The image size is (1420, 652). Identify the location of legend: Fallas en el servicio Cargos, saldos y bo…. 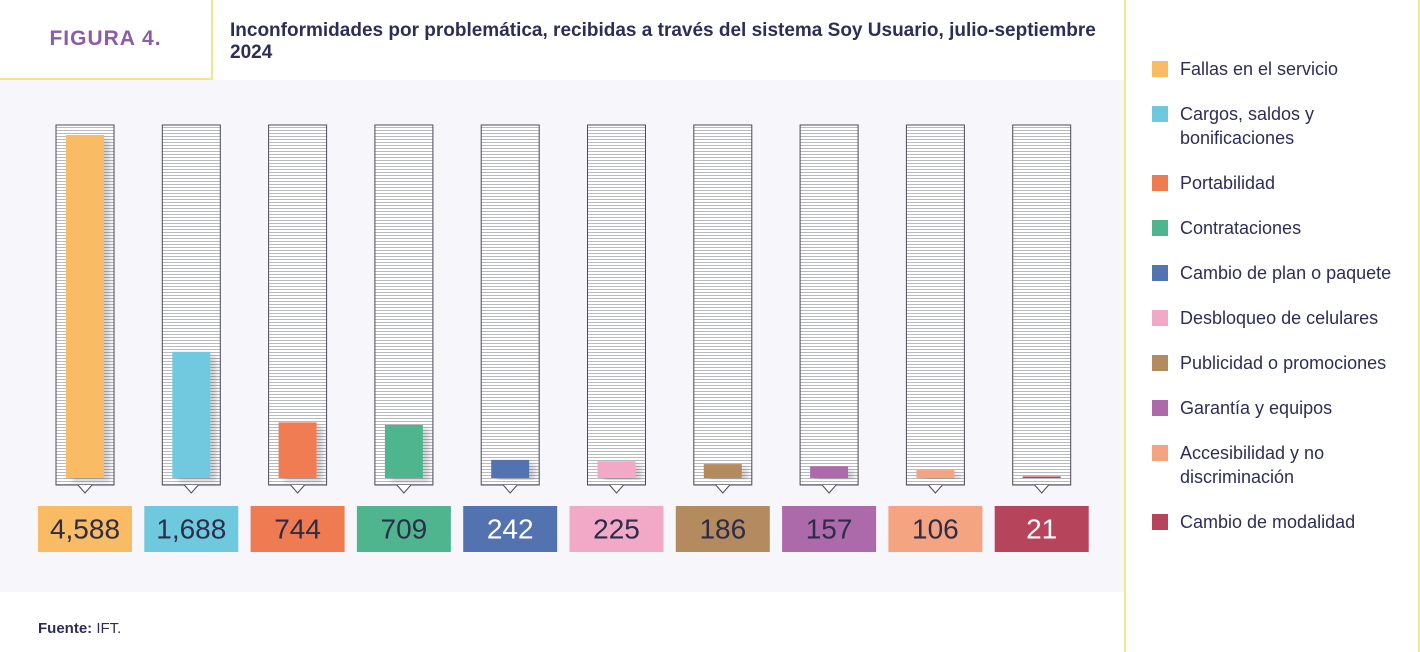
(1277, 295).